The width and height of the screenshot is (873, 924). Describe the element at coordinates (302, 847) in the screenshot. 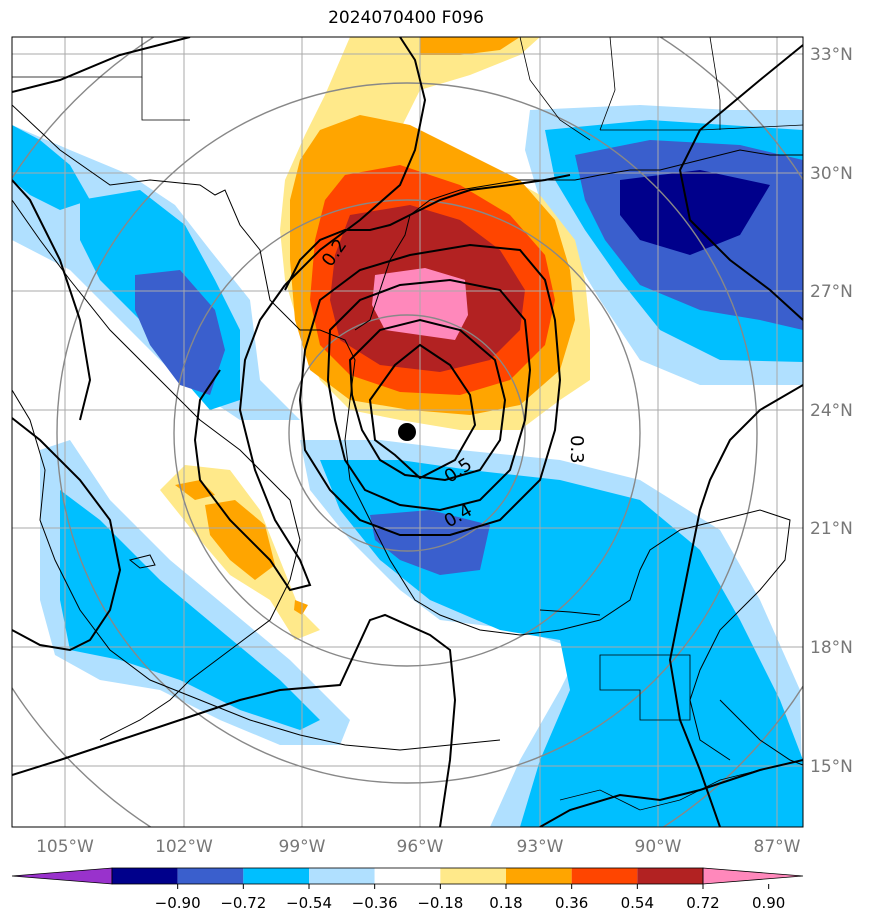

I see `lon-label-99w: 99°W` at that location.